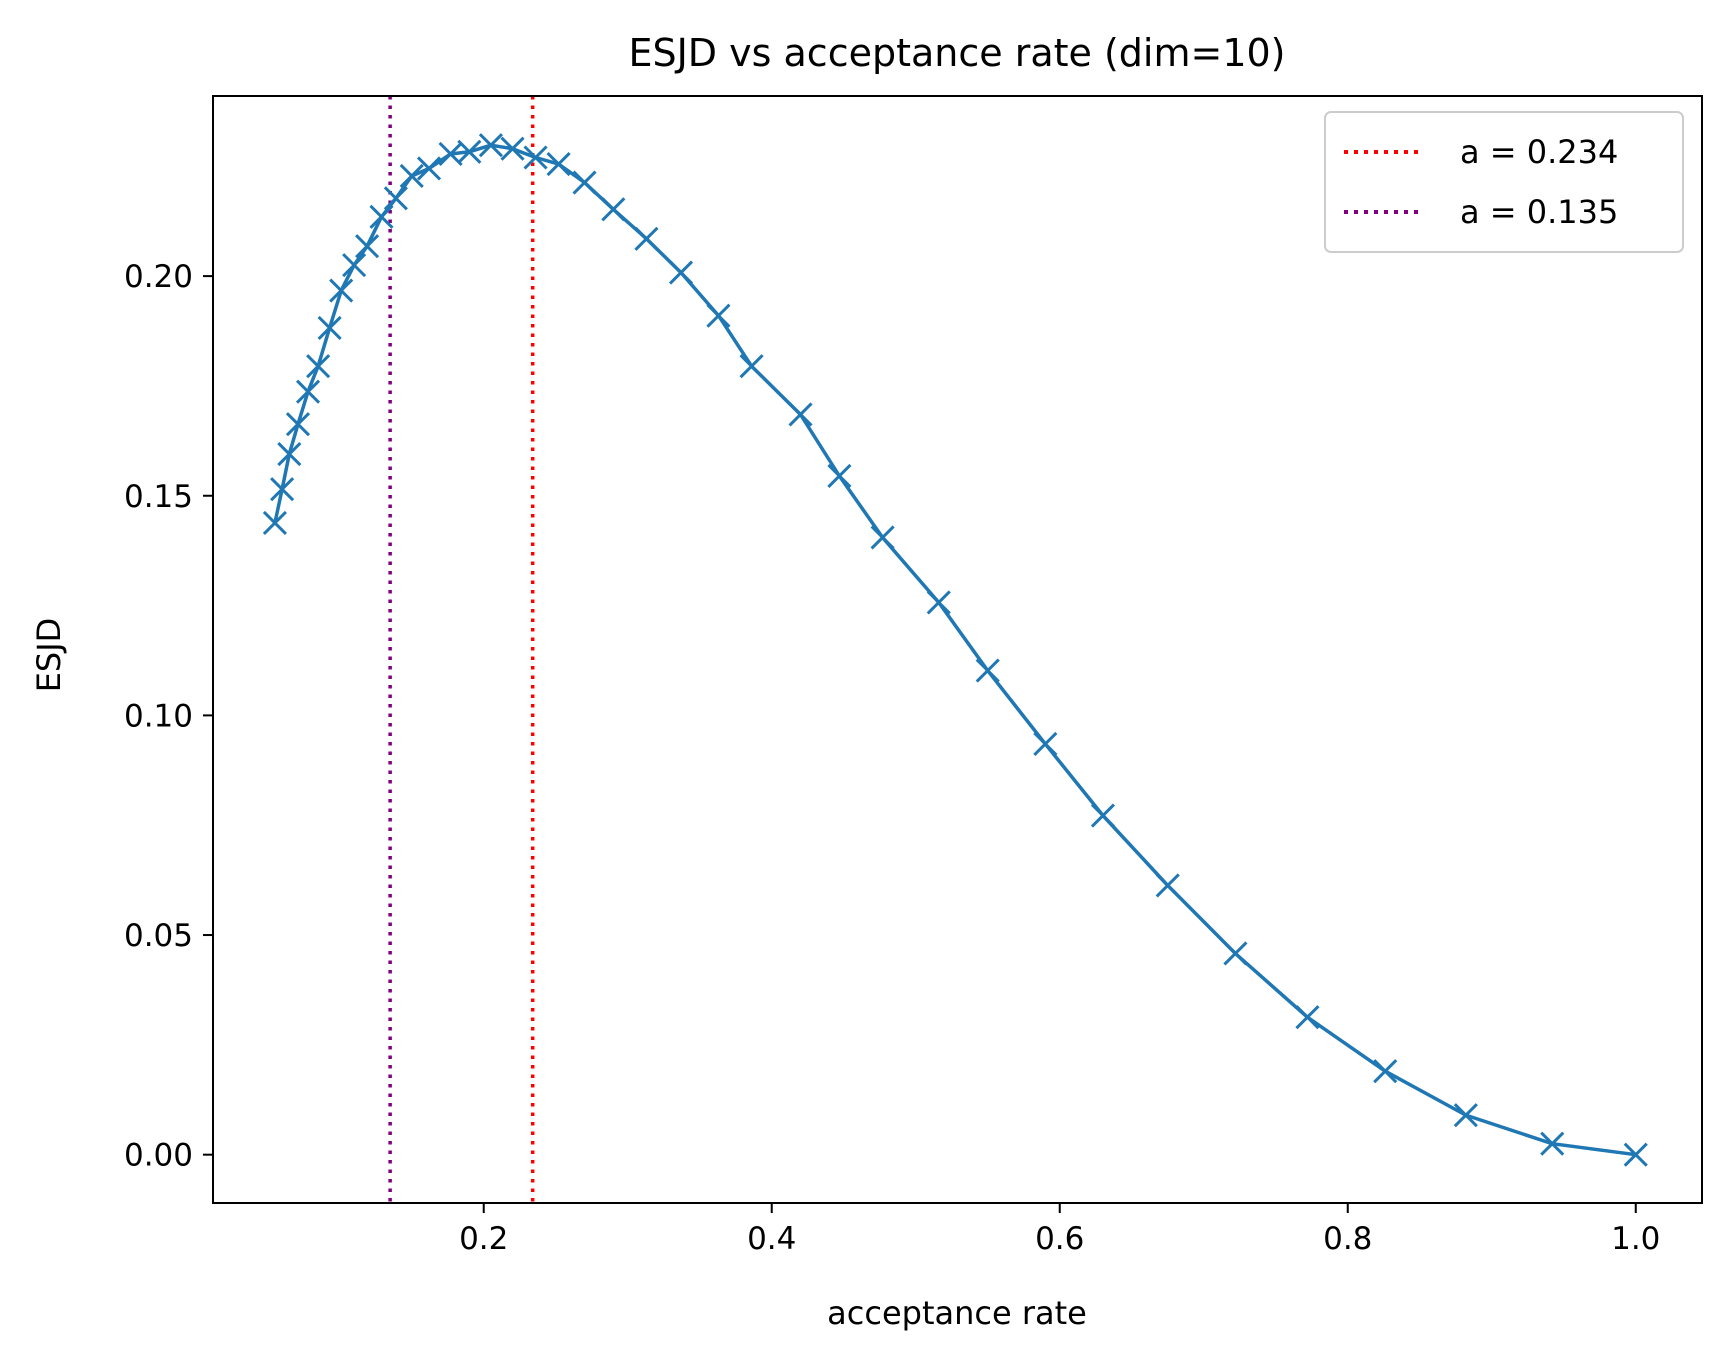 This screenshot has height=1361, width=1728. Describe the element at coordinates (1059, 1239) in the screenshot. I see `x-tick-label: 0.6` at that location.